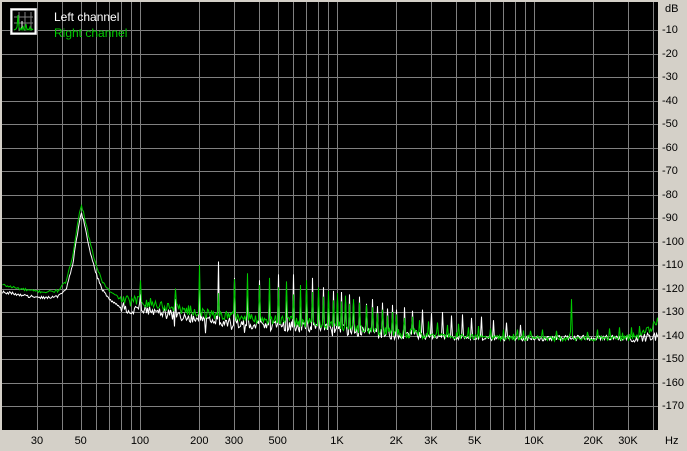 The image size is (687, 451). I want to click on db-tick-label: -20, so click(670, 53).